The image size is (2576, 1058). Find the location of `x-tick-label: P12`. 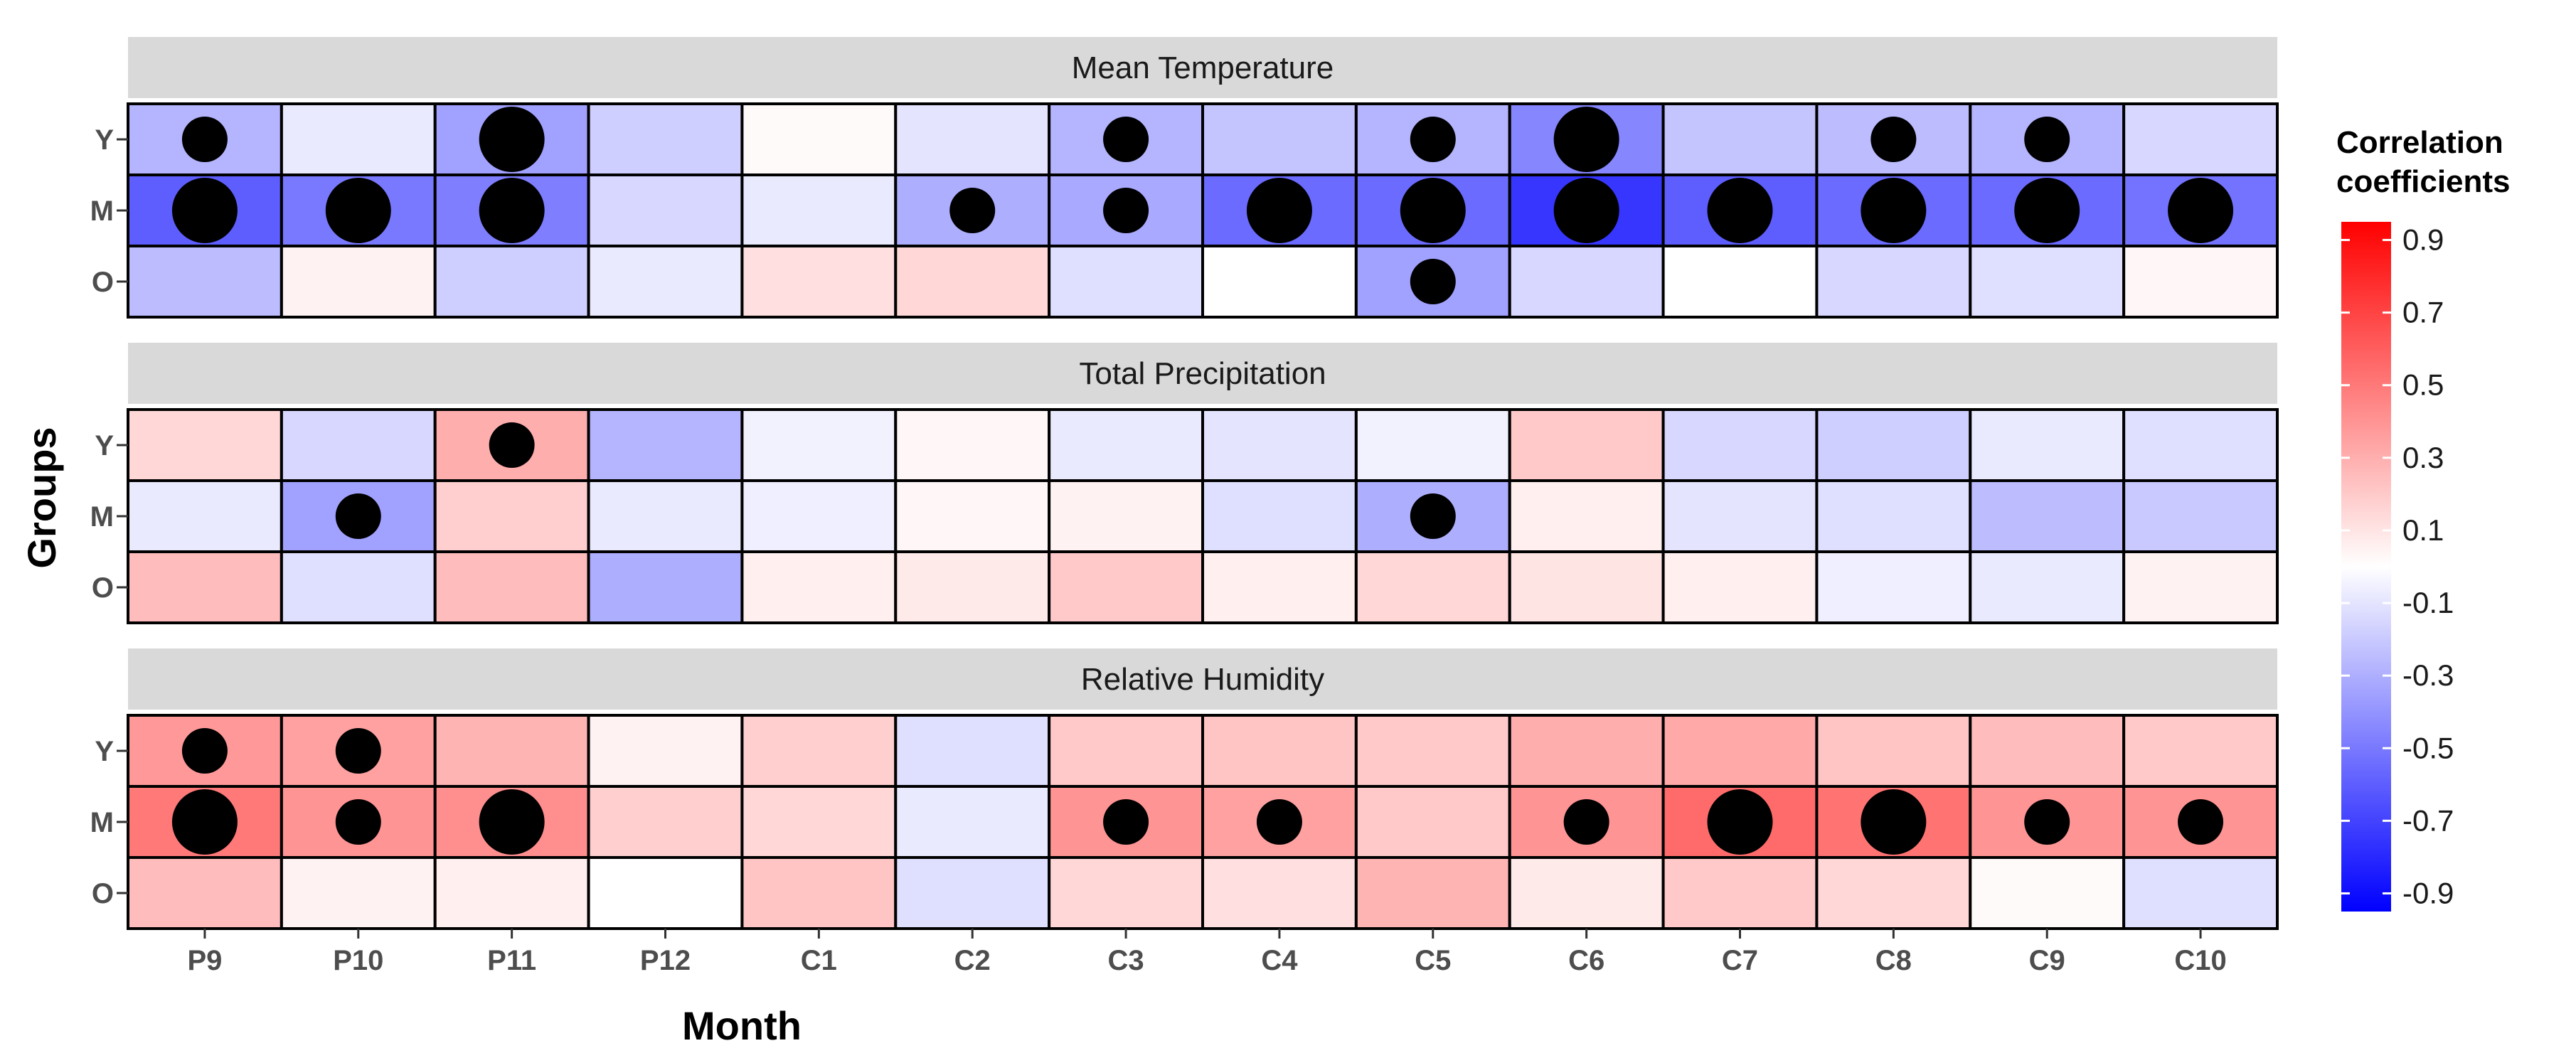

x-tick-label: P12 is located at coordinates (665, 961).